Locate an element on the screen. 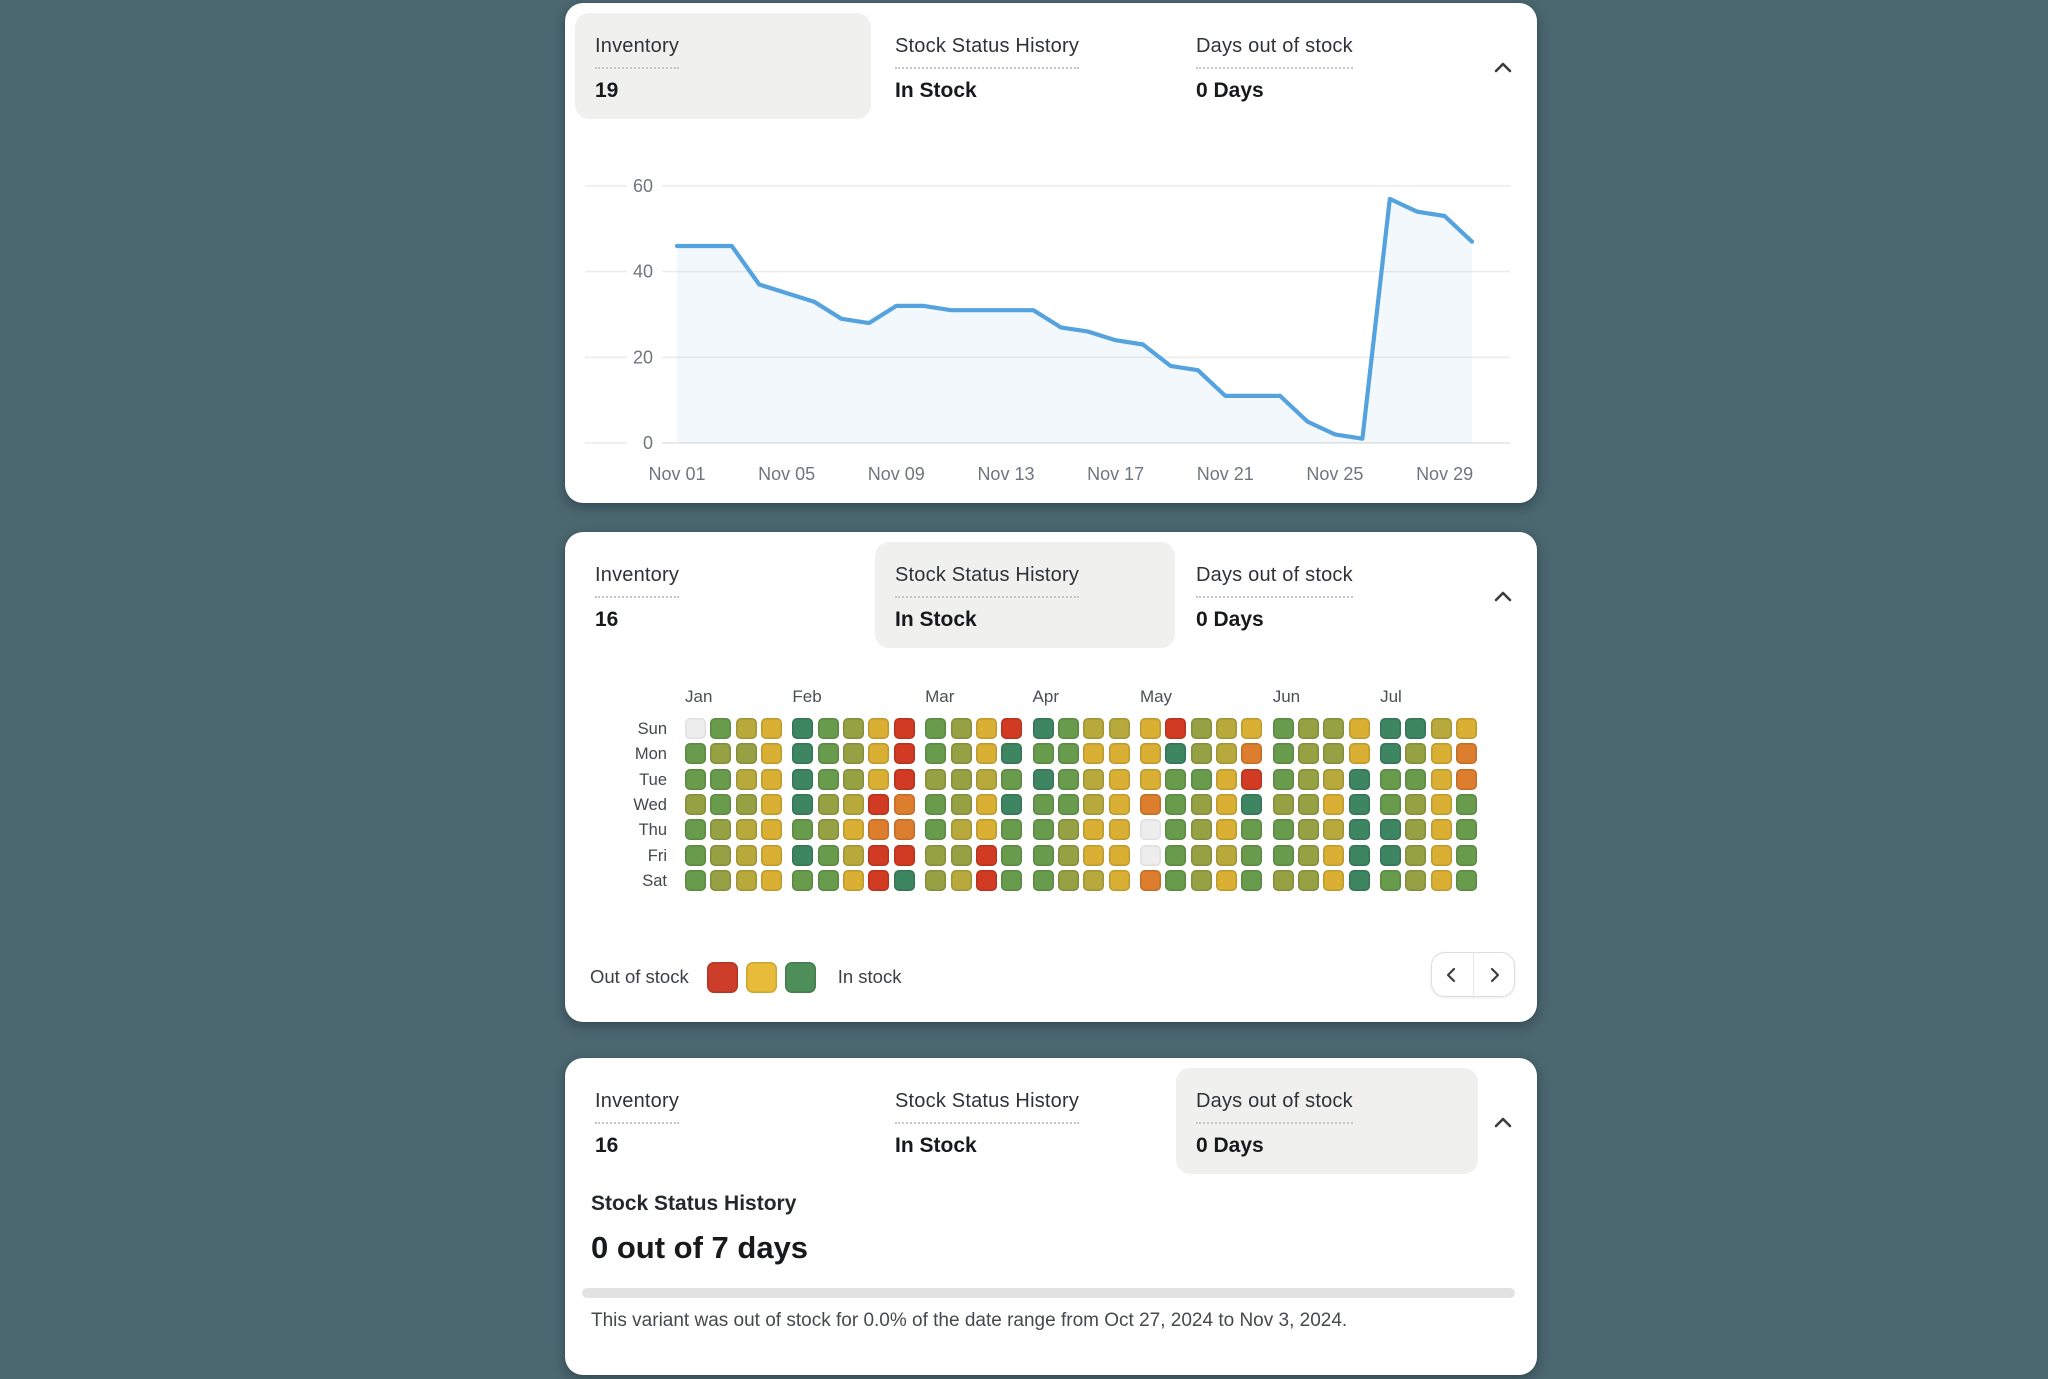 The image size is (2048, 1379). tab-inventory: Inventory 16 is located at coordinates (723, 595).